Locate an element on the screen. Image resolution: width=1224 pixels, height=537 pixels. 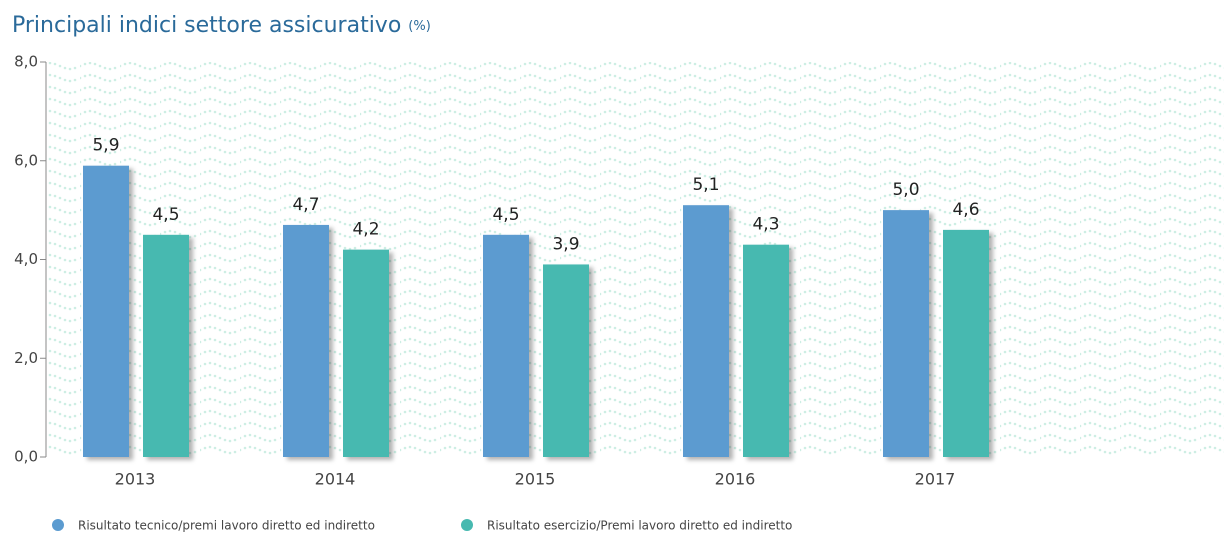
y-tick-label: 4,0 is located at coordinates (26, 259).